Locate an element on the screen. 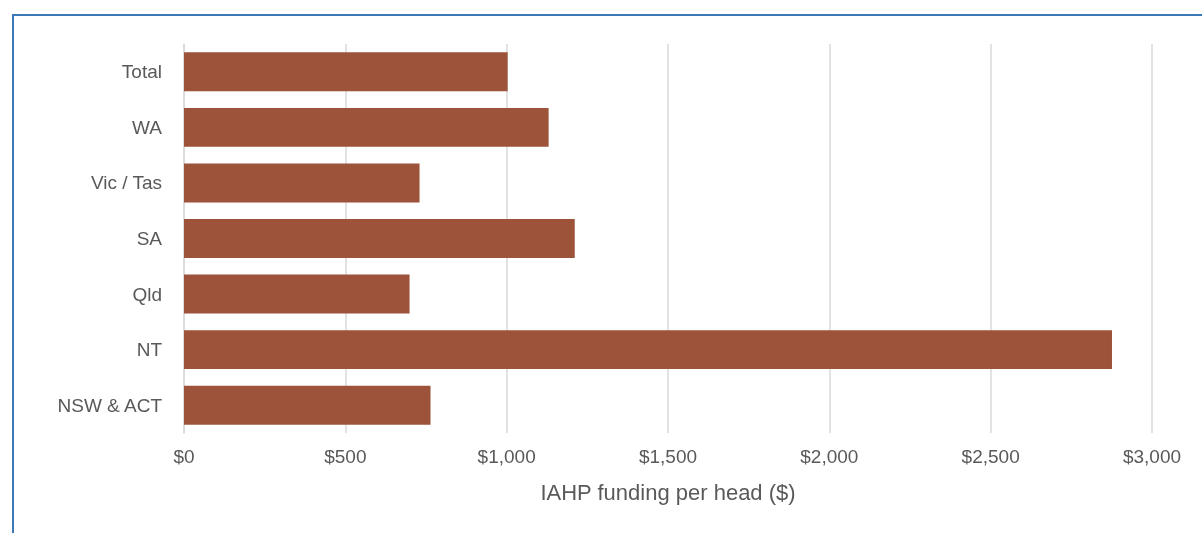 This screenshot has height=533, width=1202. x-tick-label: $3,000 is located at coordinates (1152, 456).